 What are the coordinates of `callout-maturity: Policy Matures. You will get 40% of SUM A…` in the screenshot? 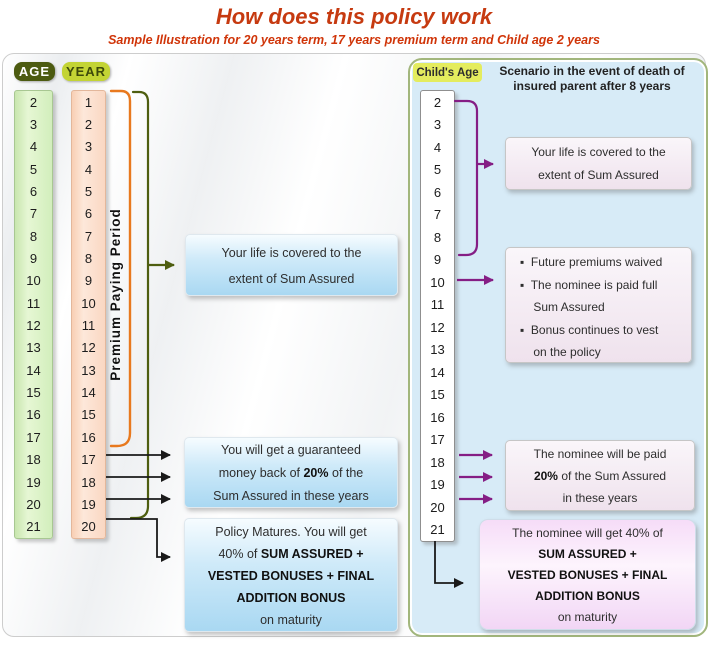 It's located at (291, 575).